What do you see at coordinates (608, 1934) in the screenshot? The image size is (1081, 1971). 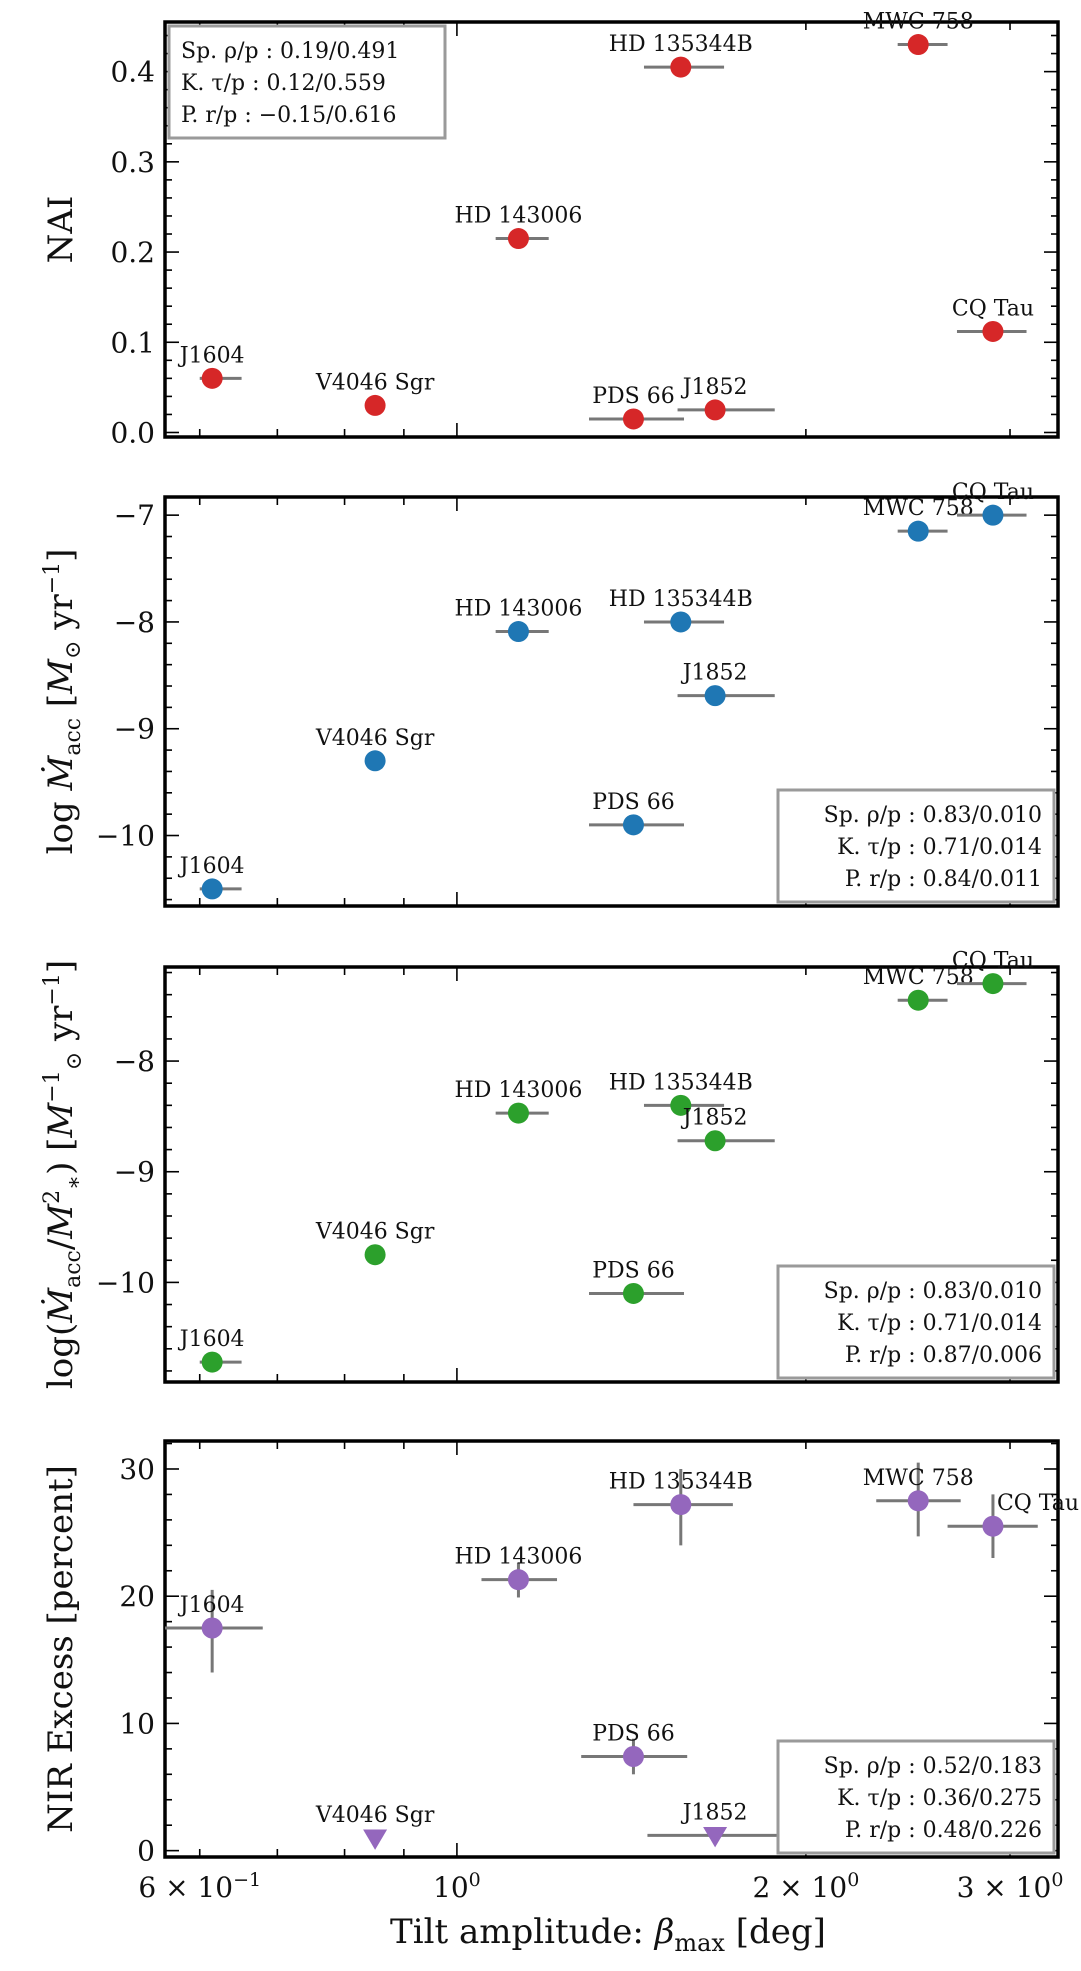 I see `x-axis-title: Tilt amplitude: βmax [deg]` at bounding box center [608, 1934].